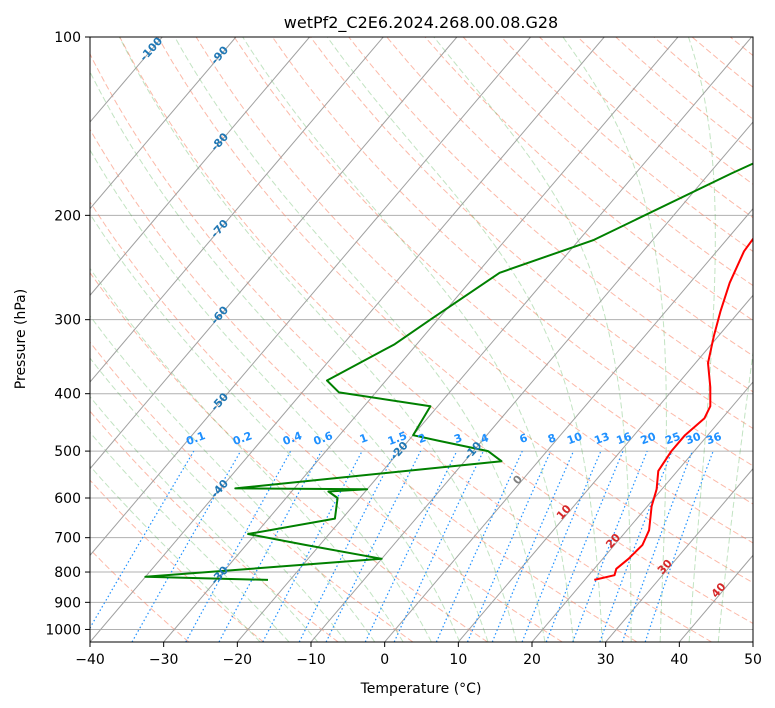 The width and height of the screenshot is (775, 708). I want to click on x-tick-label: −10, so click(311, 660).